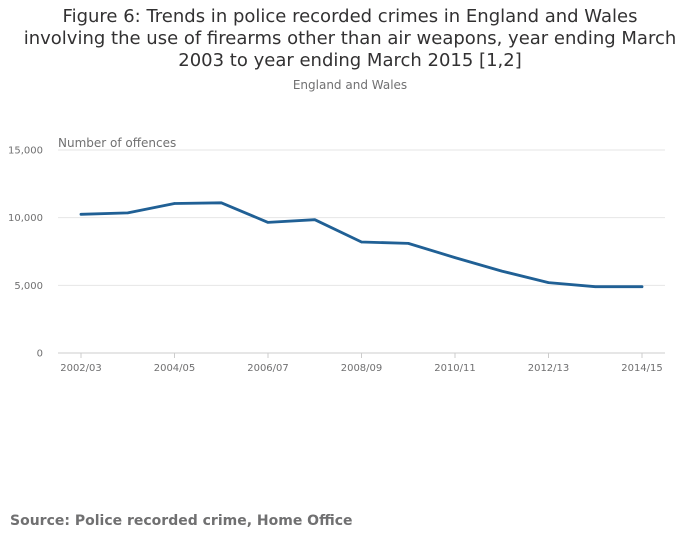 The height and width of the screenshot is (549, 700). Describe the element at coordinates (81, 368) in the screenshot. I see `x-tick-label: 2002/03` at that location.